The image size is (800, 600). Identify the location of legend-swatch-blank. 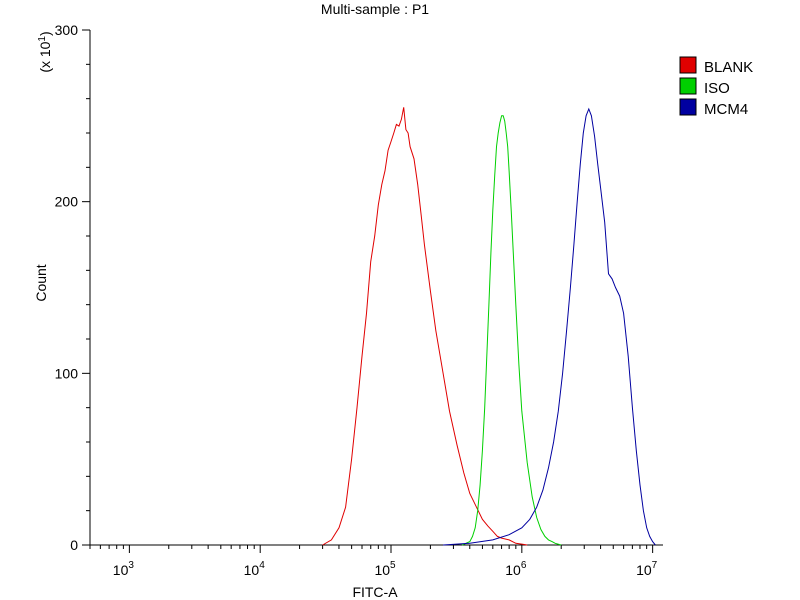
(688, 65).